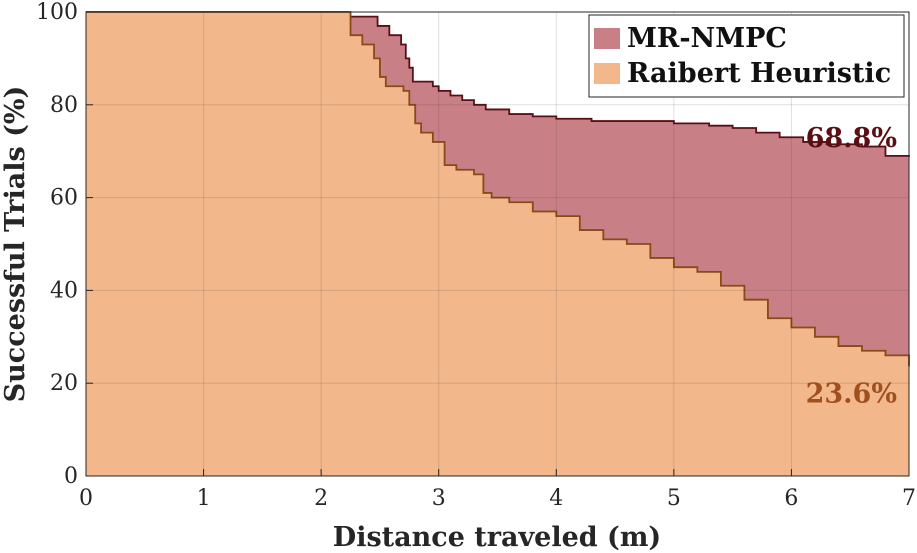  Describe the element at coordinates (759, 73) in the screenshot. I see `legend-label-raibert-heuristic: Raibert Heuristic` at that location.